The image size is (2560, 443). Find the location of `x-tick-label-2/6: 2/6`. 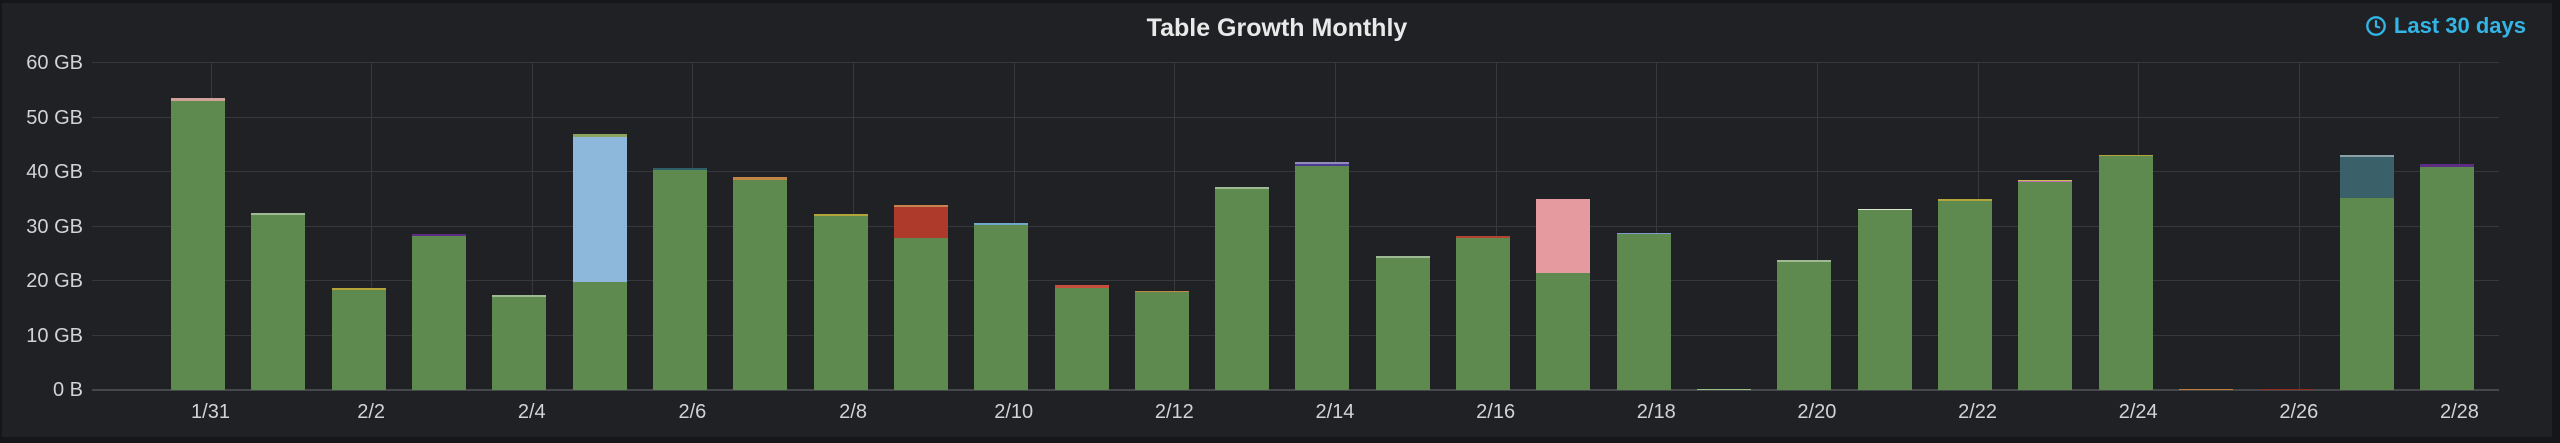

x-tick-label-2/6: 2/6 is located at coordinates (692, 412).